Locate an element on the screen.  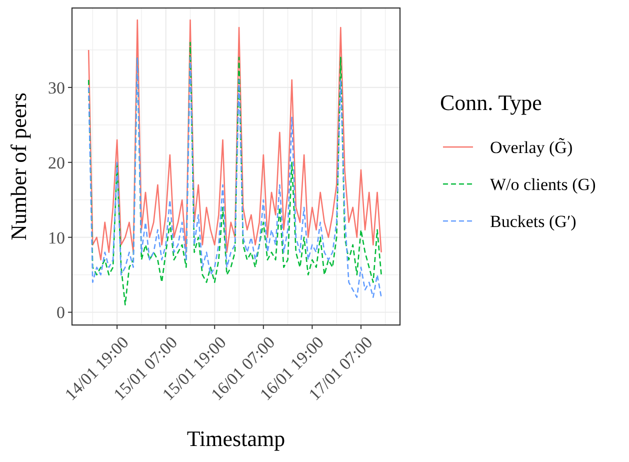
x-axis-title: Timestamp is located at coordinates (236, 438).